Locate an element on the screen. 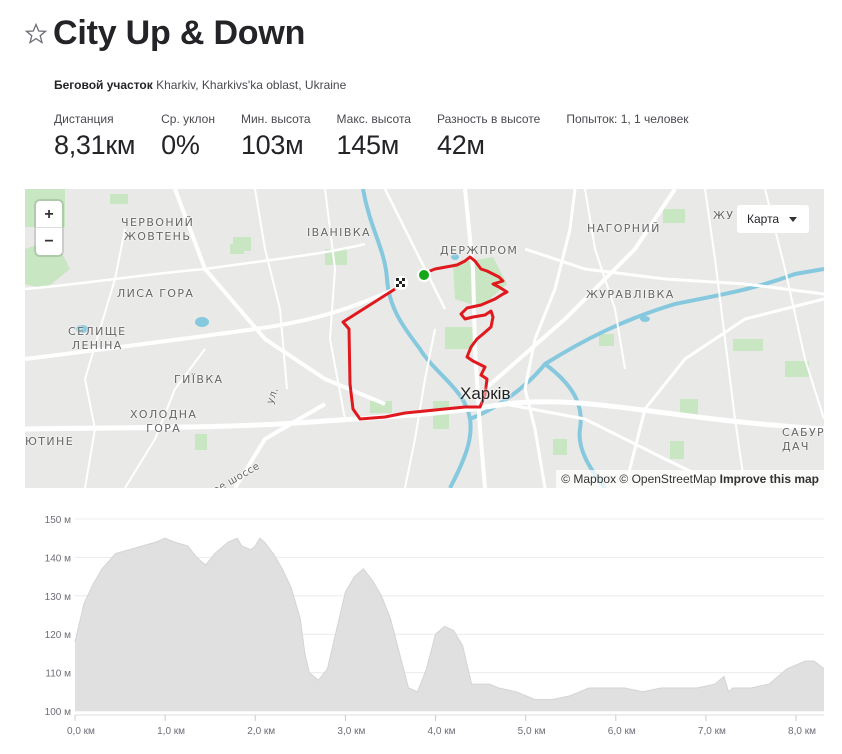  zoom-in-button: + is located at coordinates (49, 214).